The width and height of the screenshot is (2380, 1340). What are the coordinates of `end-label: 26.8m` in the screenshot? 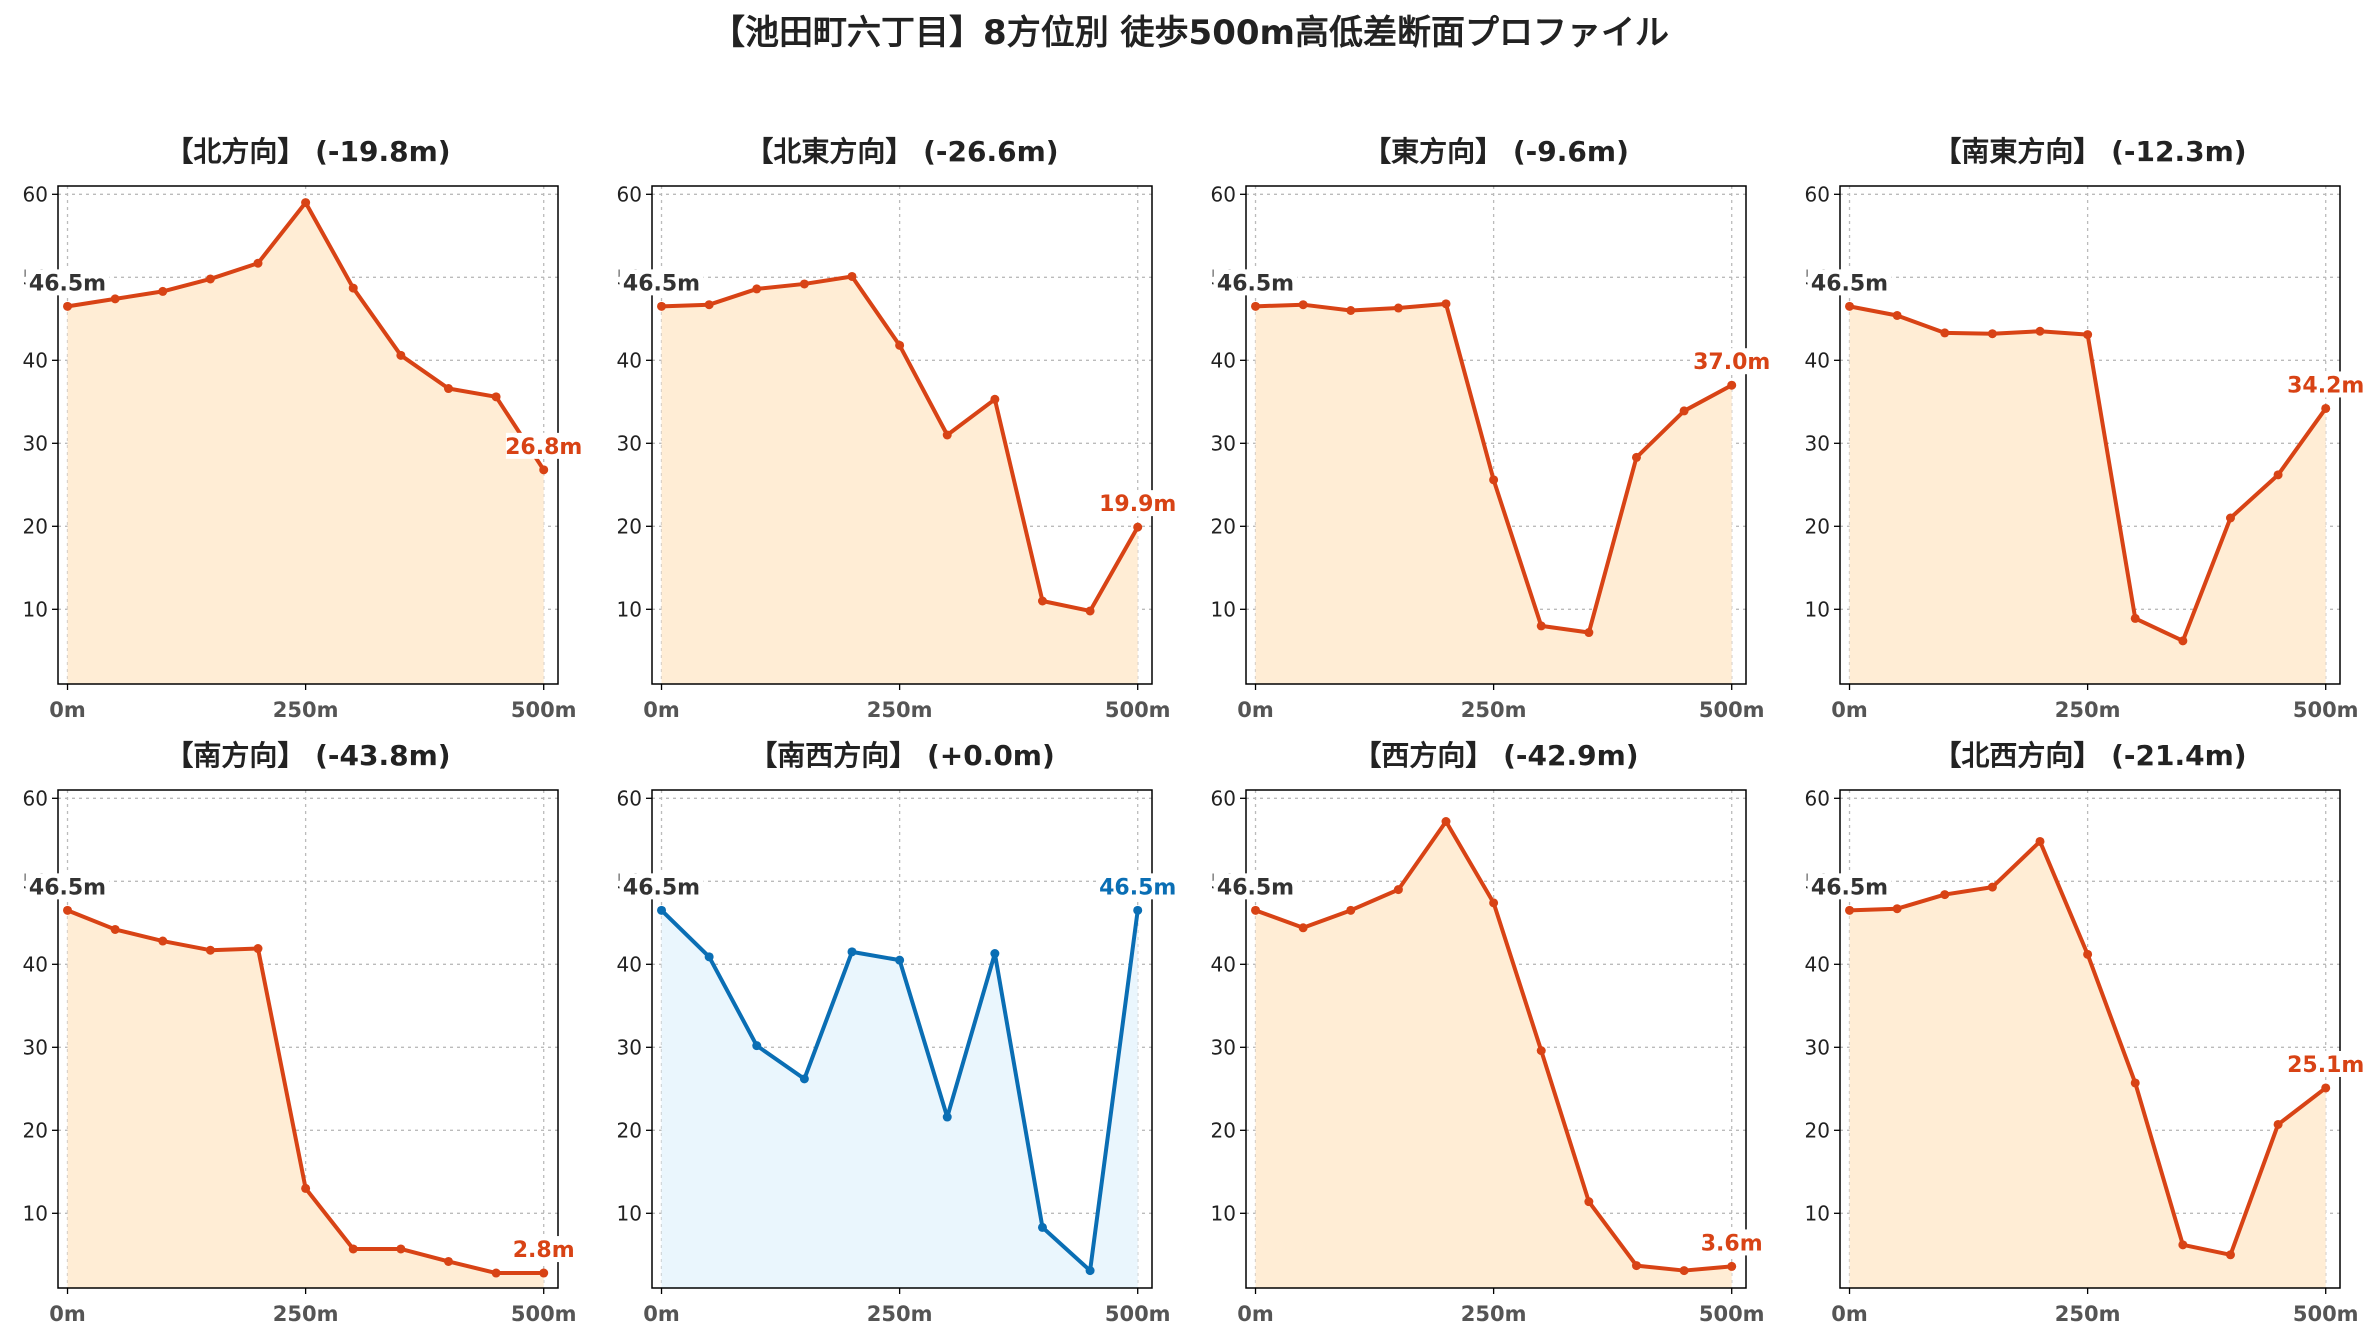 It's located at (543, 447).